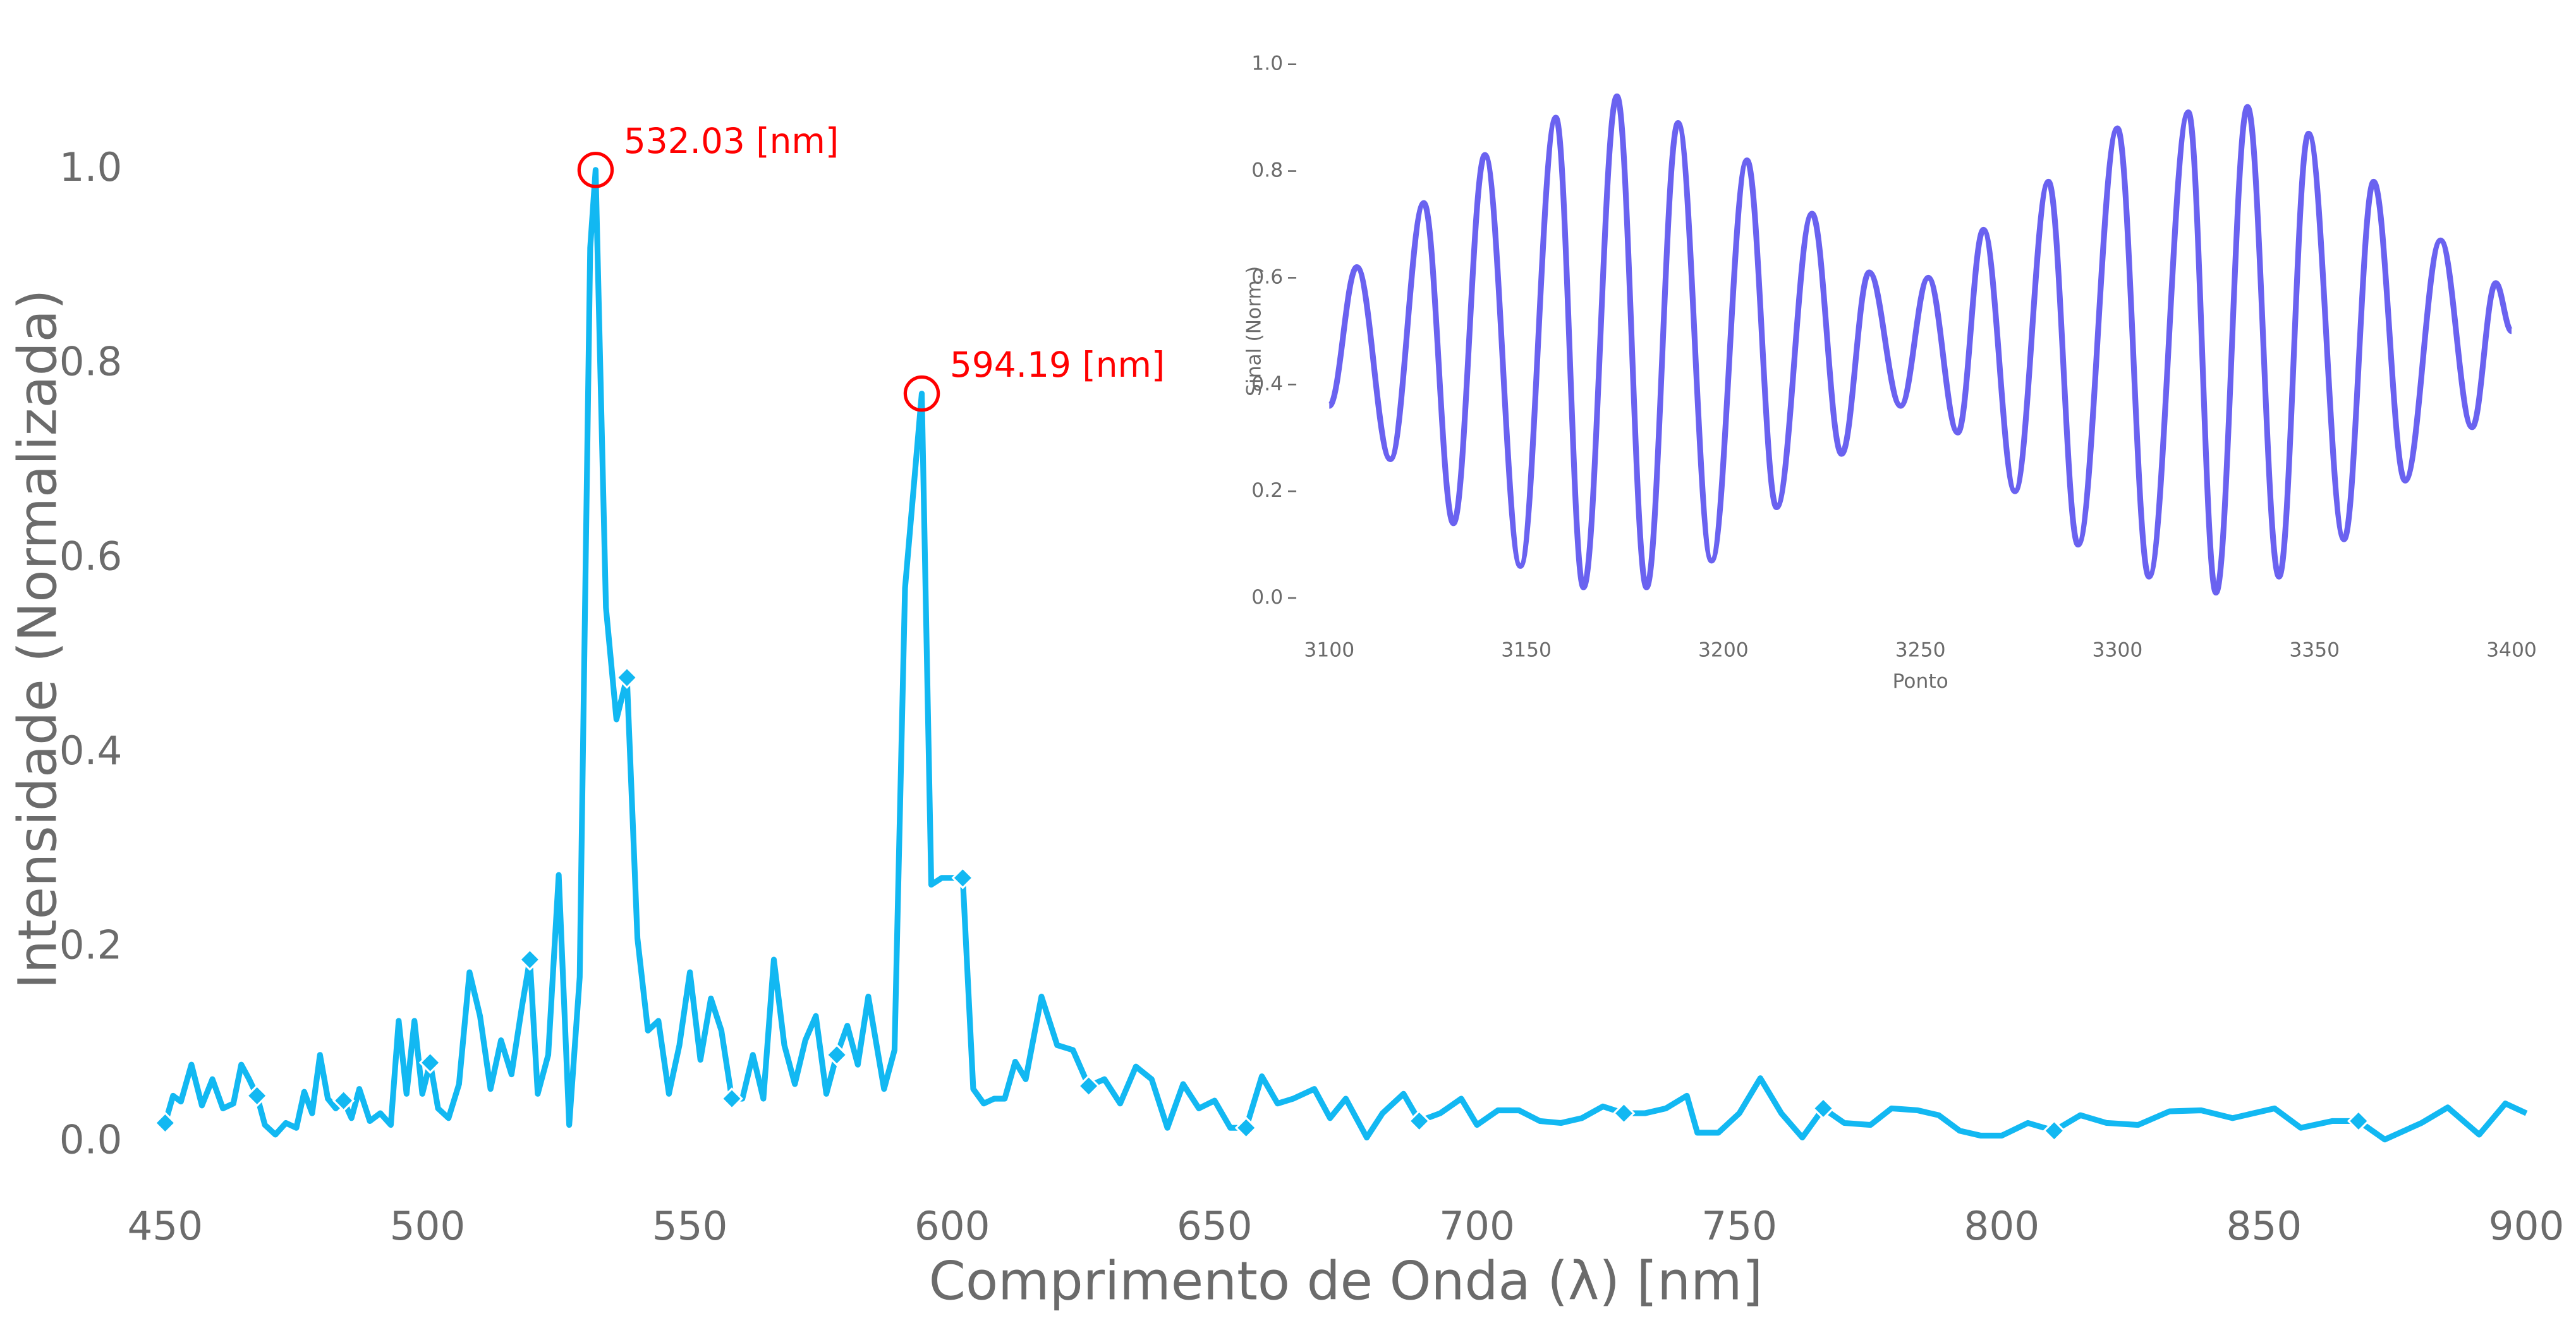 This screenshot has height=1330, width=2576. What do you see at coordinates (37, 639) in the screenshot?
I see `y-axis-label: Intensidade (Normalizada)` at bounding box center [37, 639].